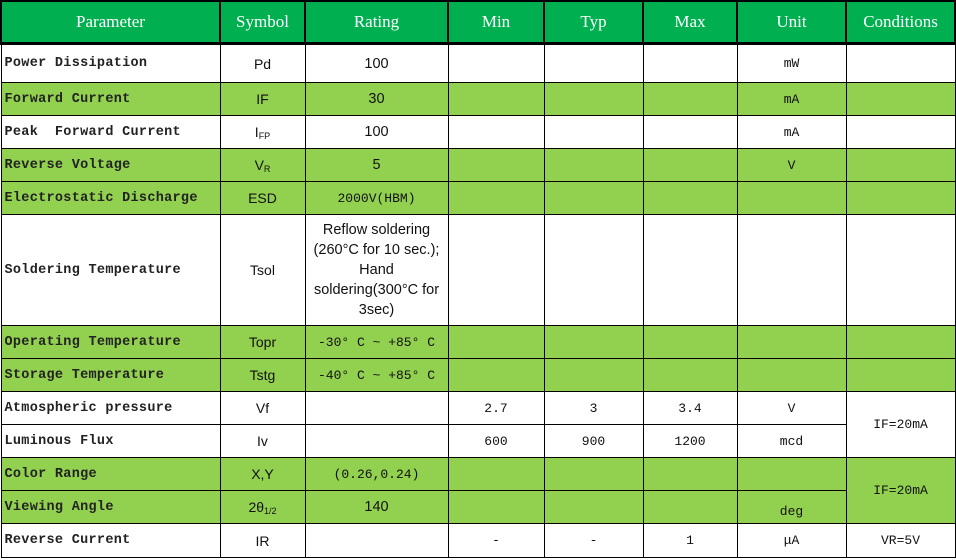  What do you see at coordinates (110, 507) in the screenshot?
I see `cell-parameter: Viewing Angle` at bounding box center [110, 507].